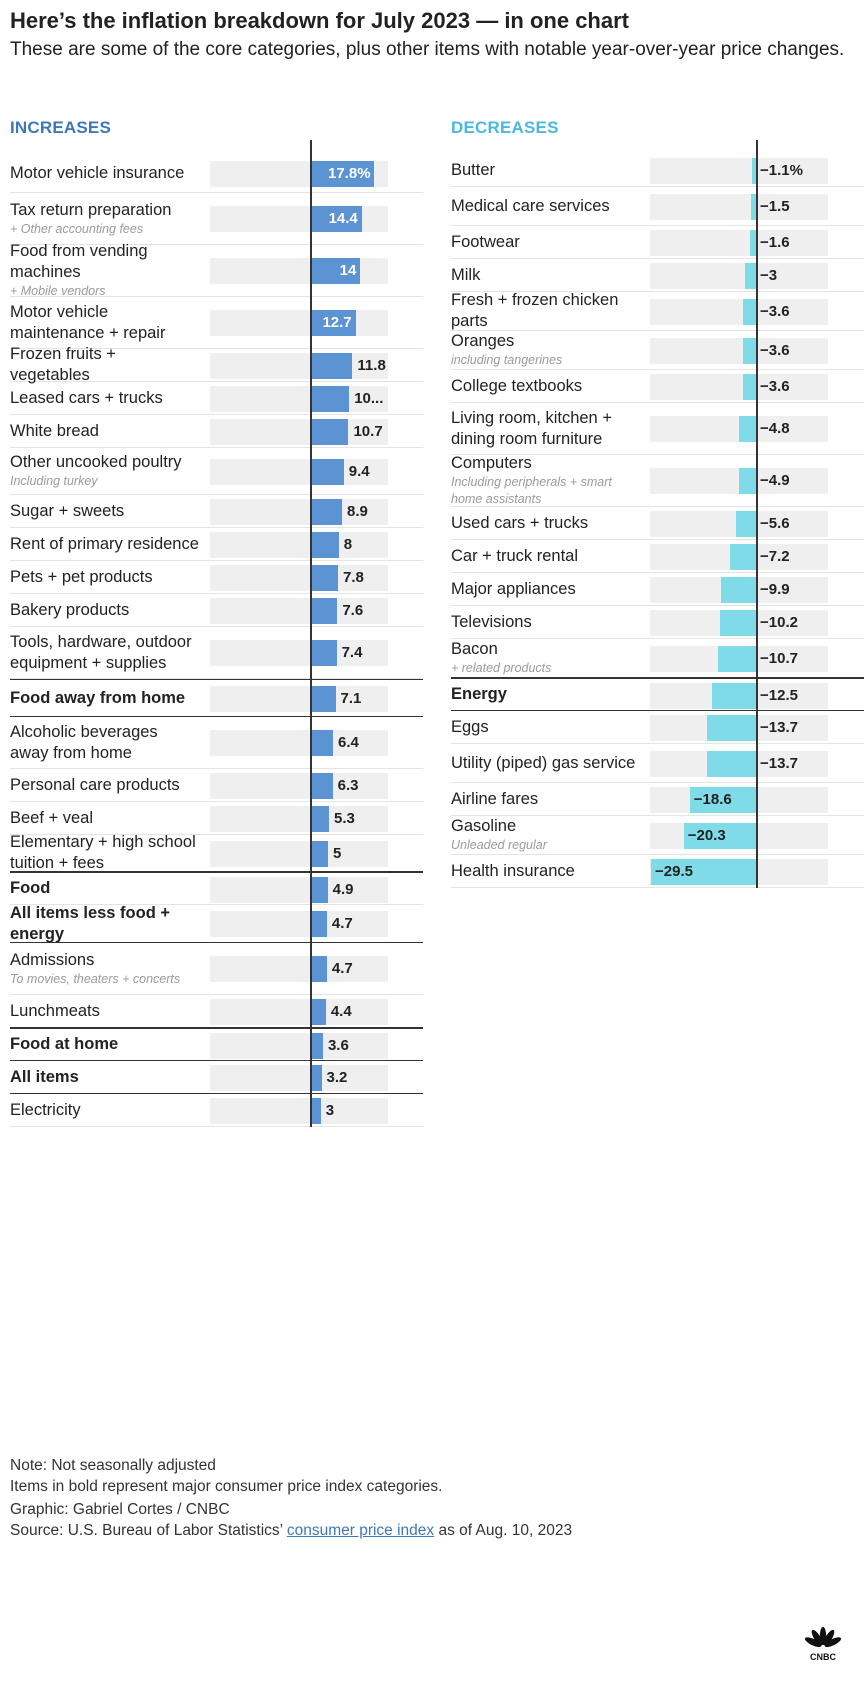 Image resolution: width=868 pixels, height=1695 pixels. I want to click on row-personal-care-products: Personal care products 6.3, so click(216, 785).